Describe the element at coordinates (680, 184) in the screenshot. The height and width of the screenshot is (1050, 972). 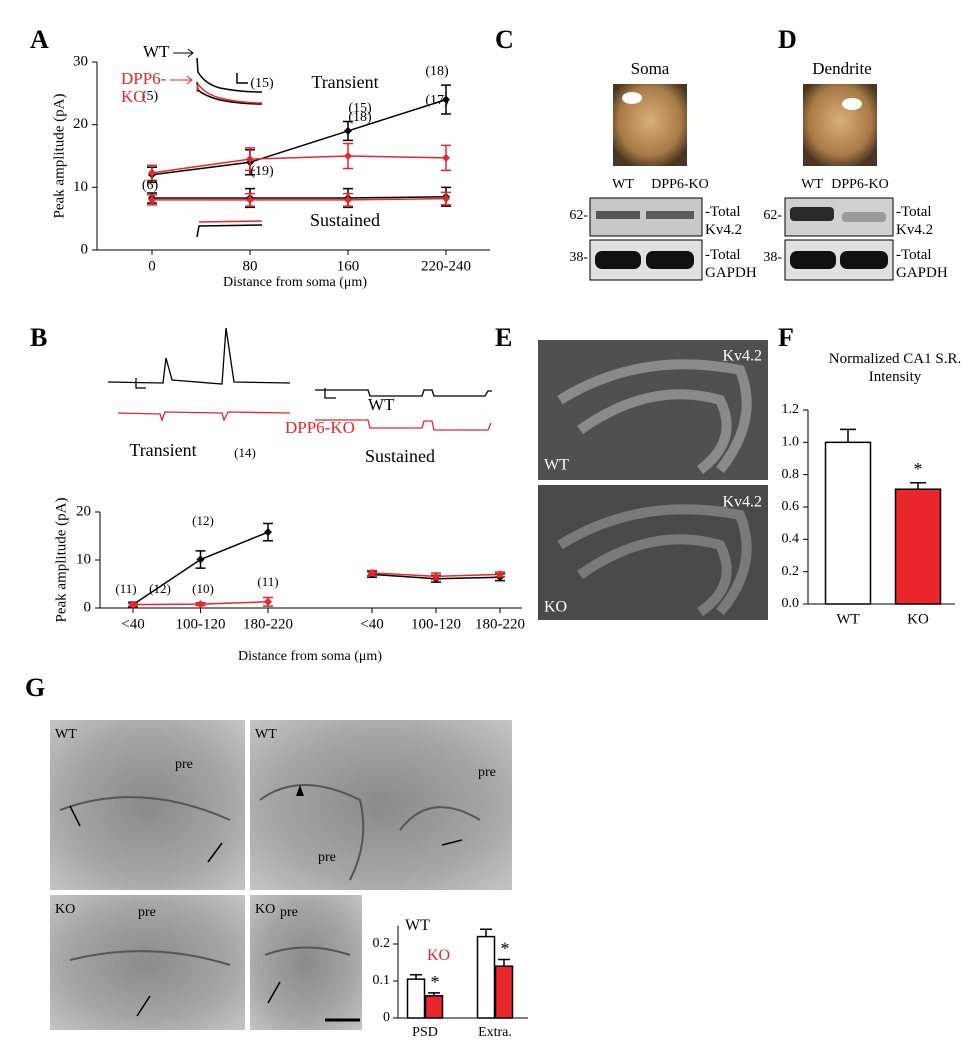
I see `lane-label: DPP6-KO` at that location.